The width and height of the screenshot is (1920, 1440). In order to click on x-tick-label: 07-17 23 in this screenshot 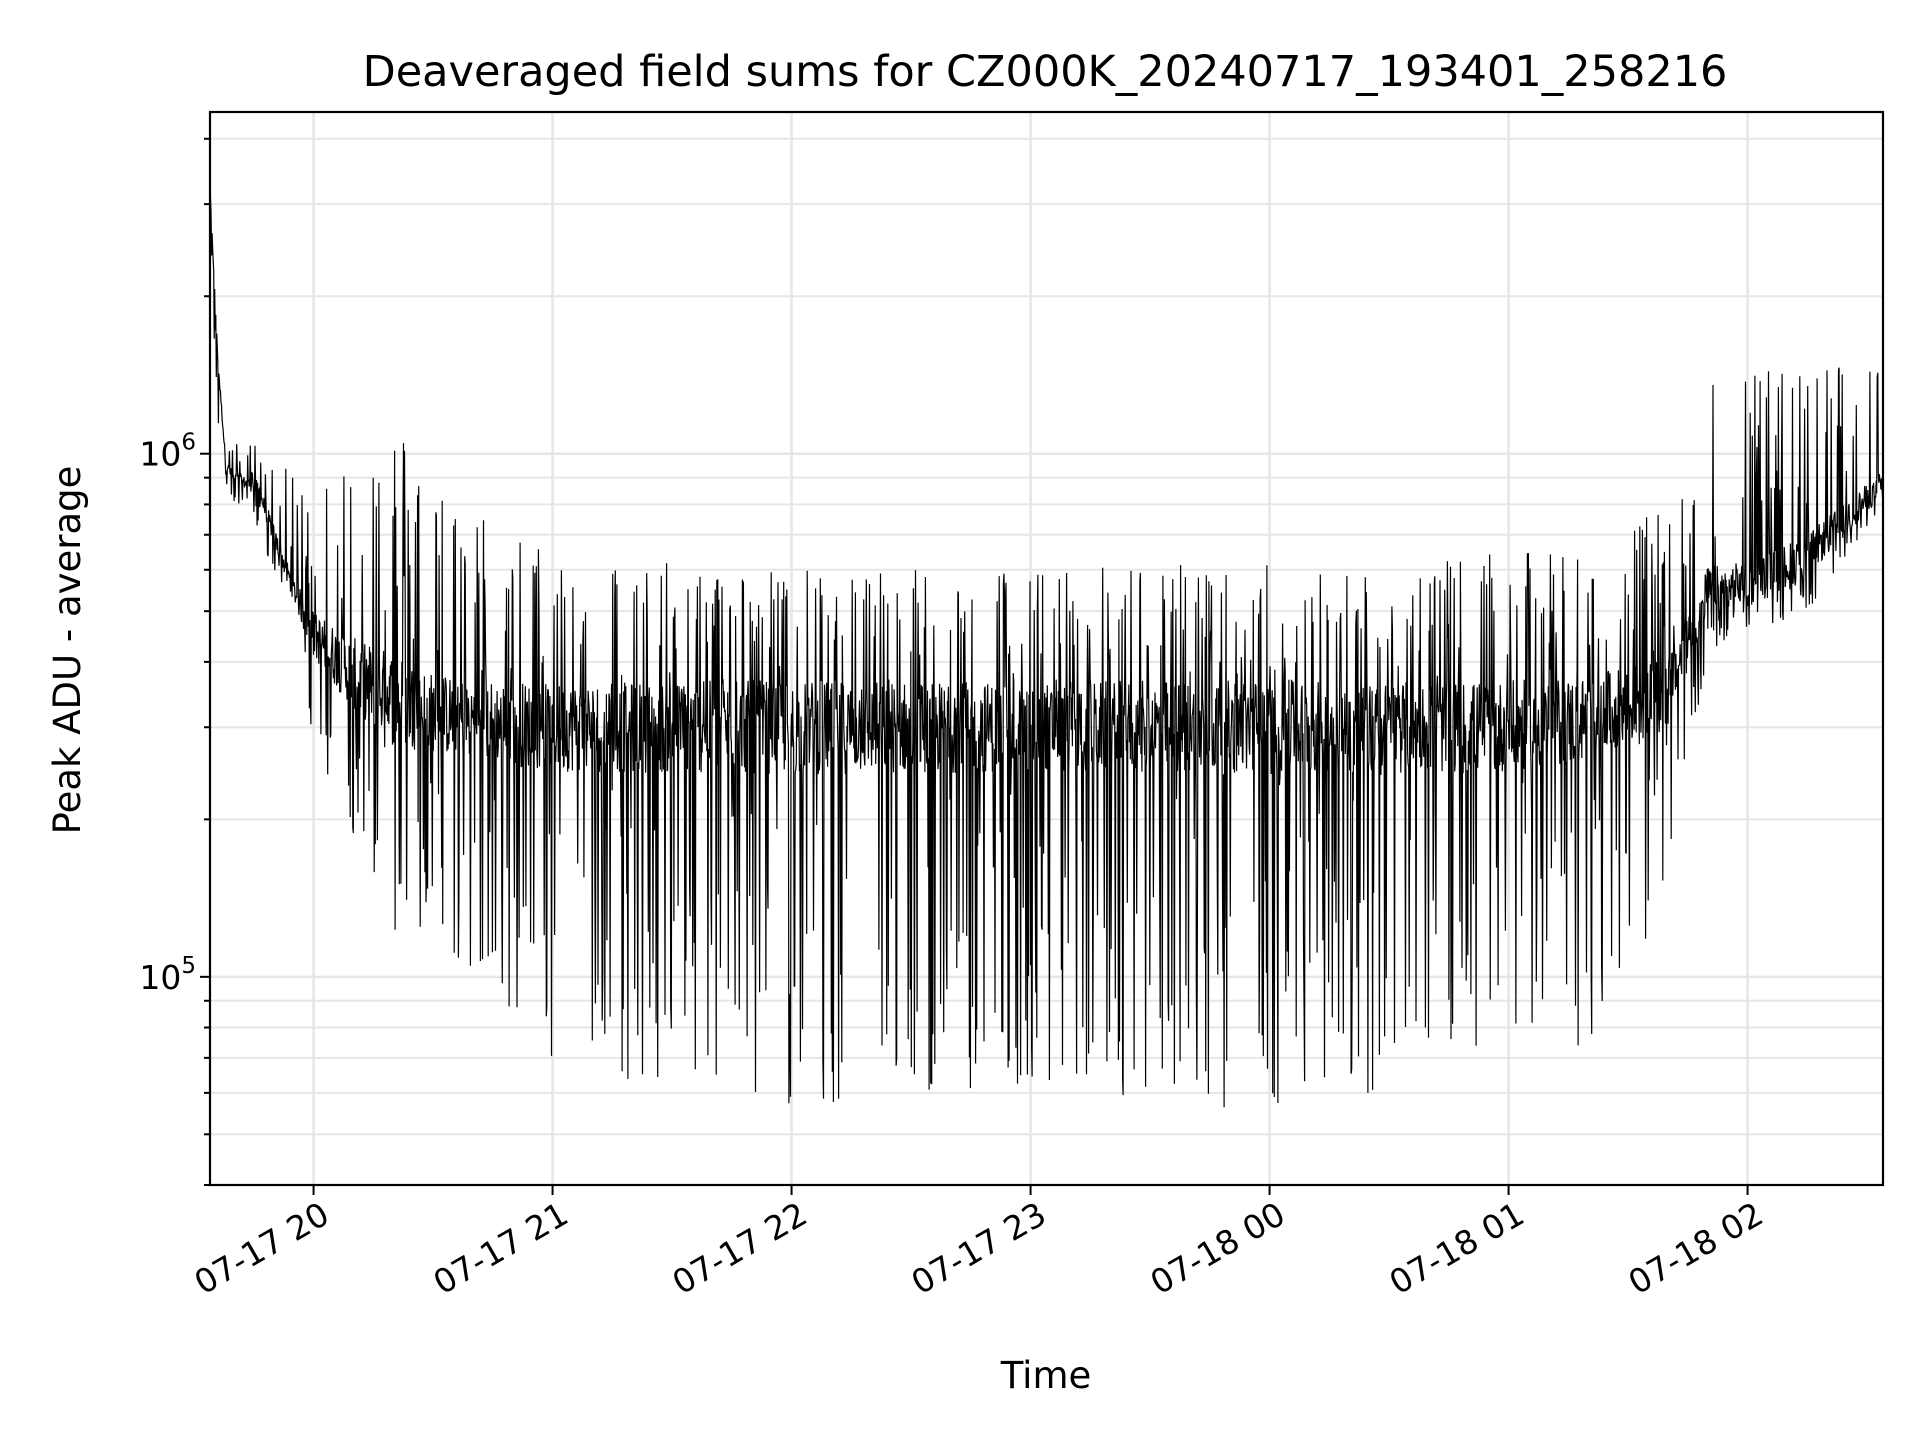, I will do `click(979, 1248)`.